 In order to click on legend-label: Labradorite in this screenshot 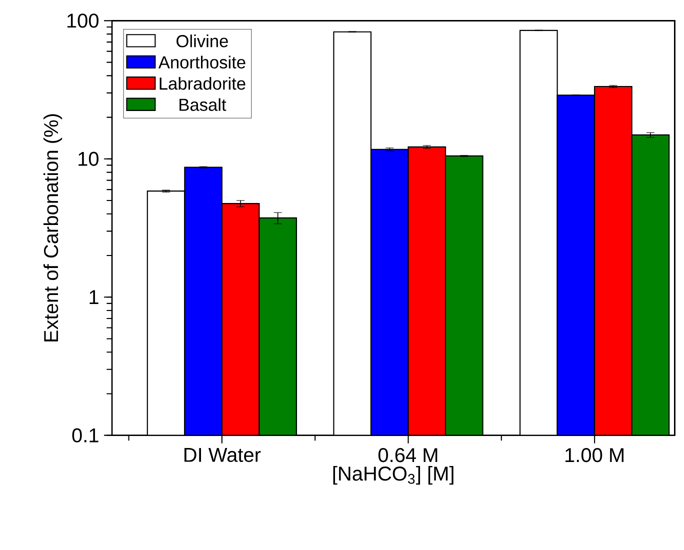, I will do `click(203, 83)`.